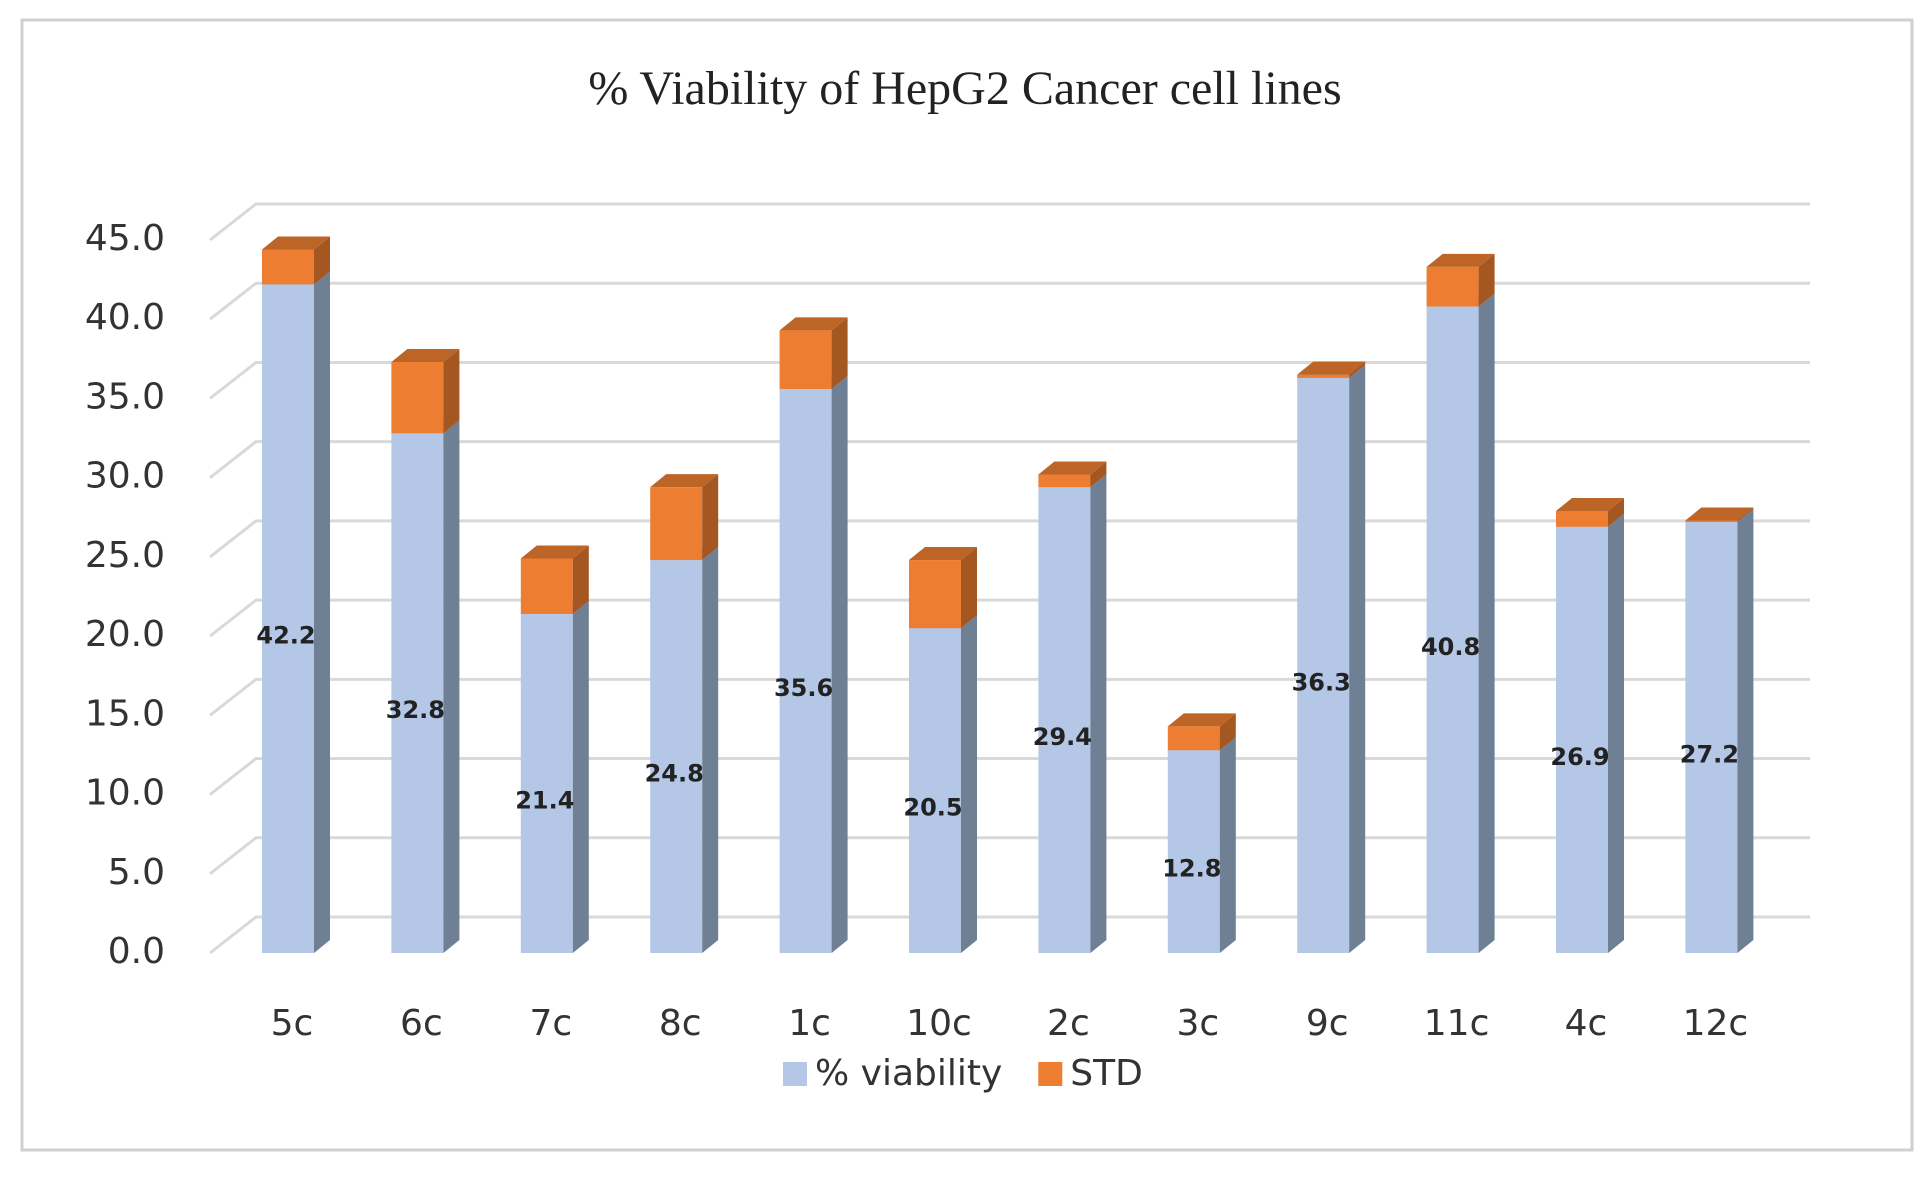 This screenshot has width=1928, height=1177. I want to click on y-tick-label: 20.0, so click(125, 634).